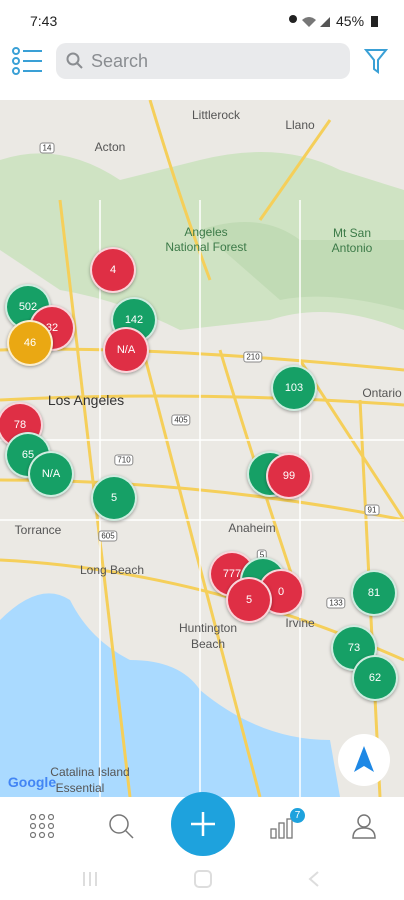 Image resolution: width=404 pixels, height=900 pixels. Describe the element at coordinates (202, 20) in the screenshot. I see `status-bar: 7:43 45%` at that location.